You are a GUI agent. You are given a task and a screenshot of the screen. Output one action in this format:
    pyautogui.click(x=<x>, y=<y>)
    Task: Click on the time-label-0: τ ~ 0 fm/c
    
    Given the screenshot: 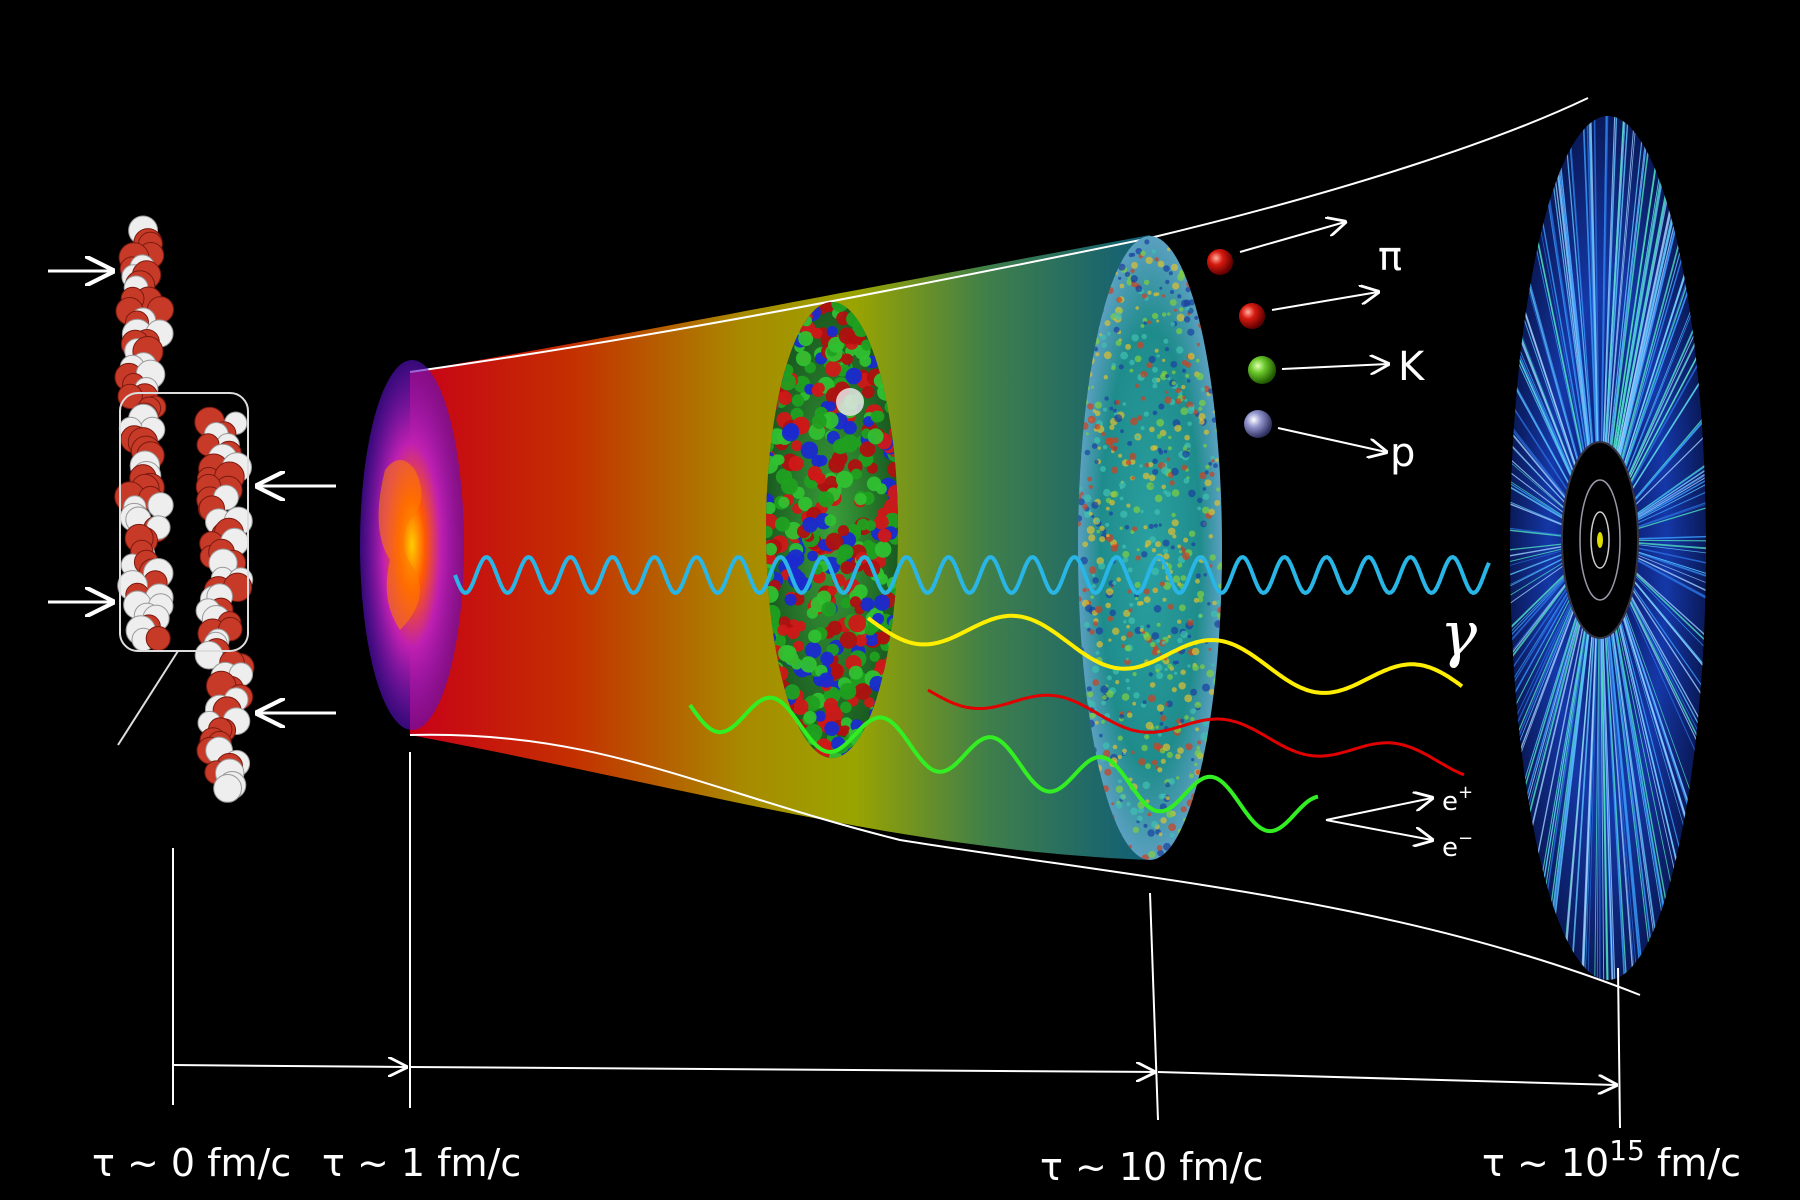 What is the action you would take?
    pyautogui.click(x=191, y=1163)
    